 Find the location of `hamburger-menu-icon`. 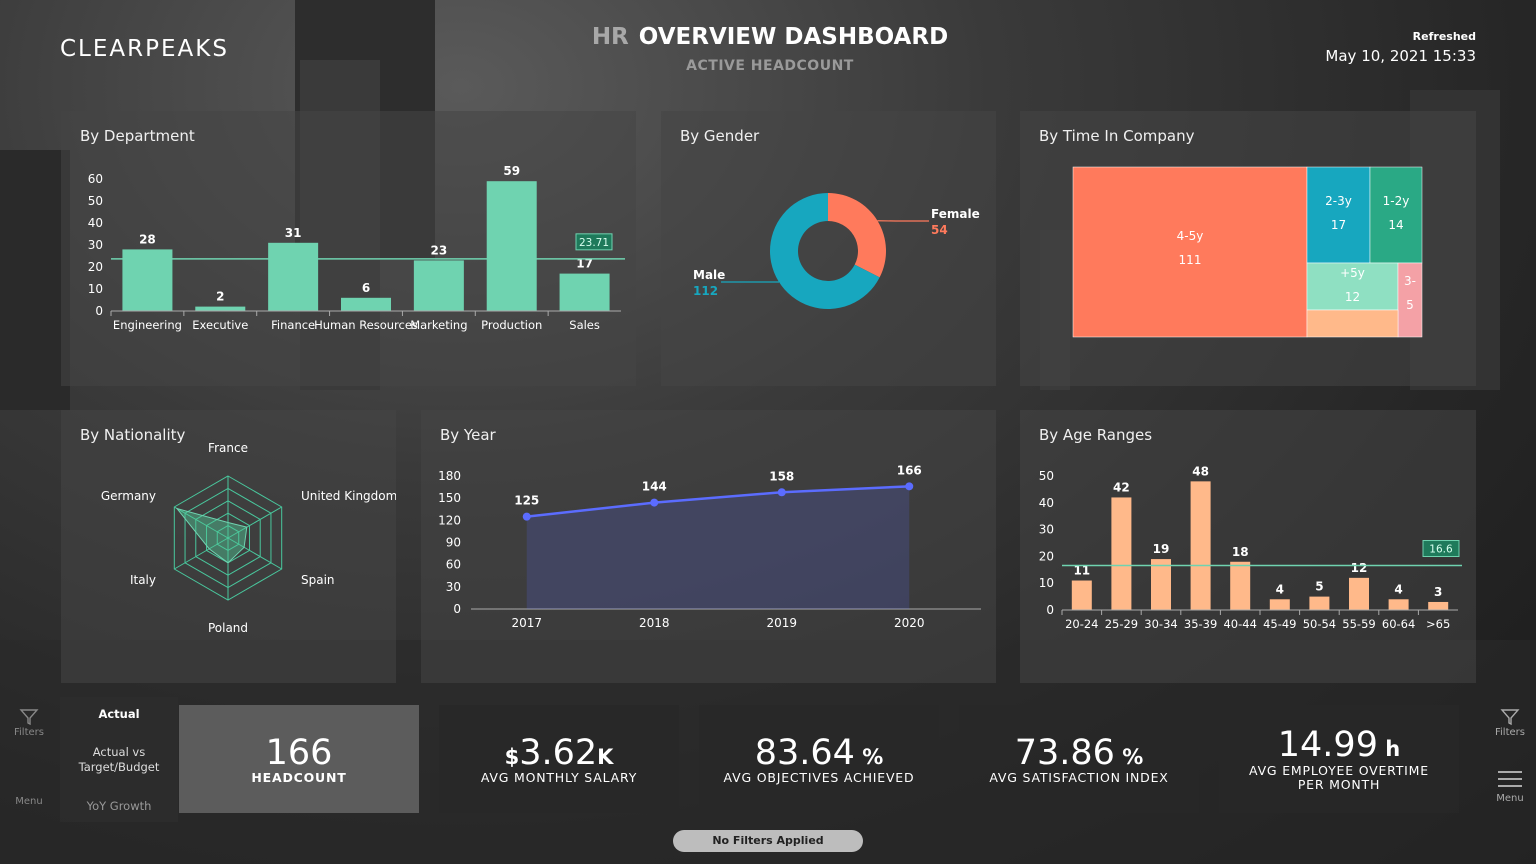

hamburger-menu-icon is located at coordinates (1510, 779).